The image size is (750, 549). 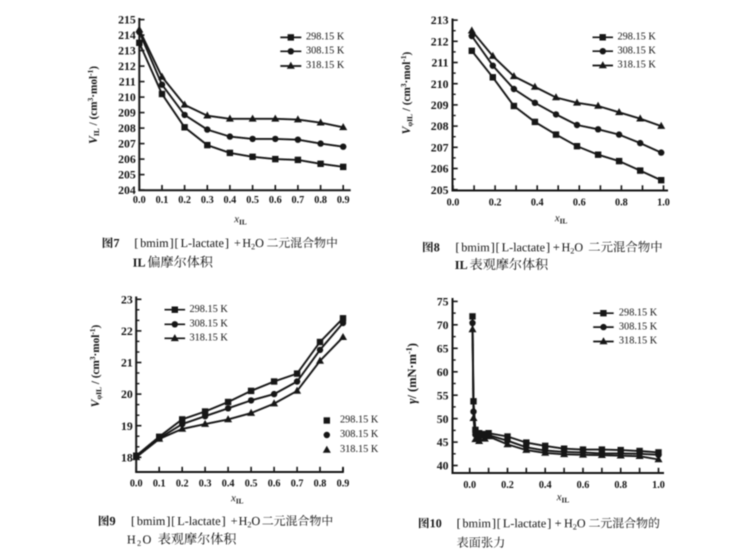 I want to click on svg-text: 21, so click(x=127, y=363).